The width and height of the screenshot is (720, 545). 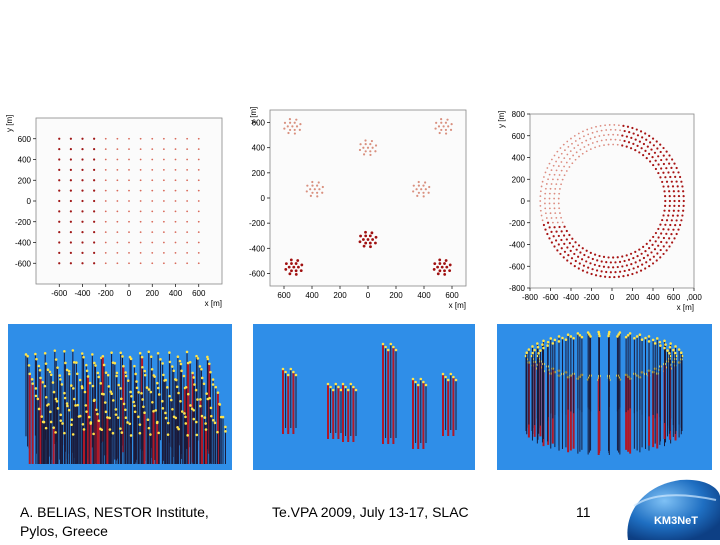 I want to click on x-tick-label: 400, so click(x=653, y=297).